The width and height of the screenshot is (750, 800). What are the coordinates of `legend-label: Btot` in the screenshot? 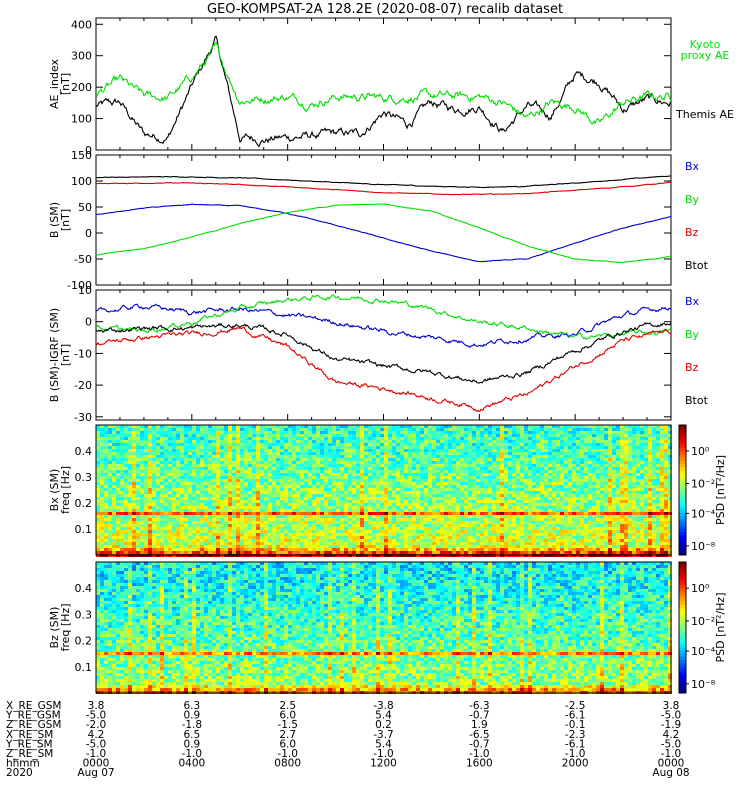 It's located at (697, 400).